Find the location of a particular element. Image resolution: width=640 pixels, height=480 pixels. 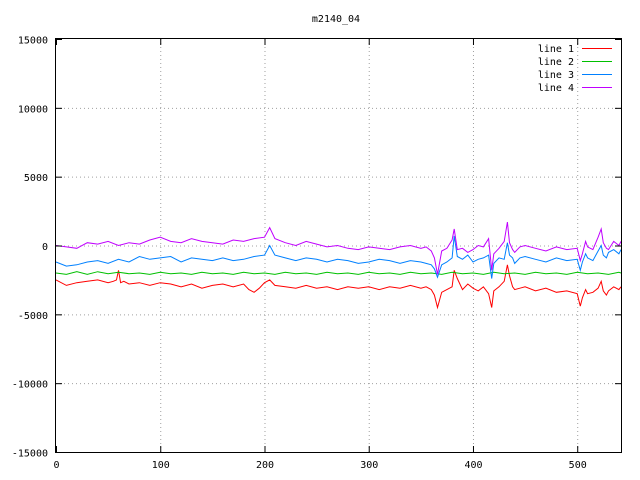

x-tick-label: 300 is located at coordinates (369, 465).